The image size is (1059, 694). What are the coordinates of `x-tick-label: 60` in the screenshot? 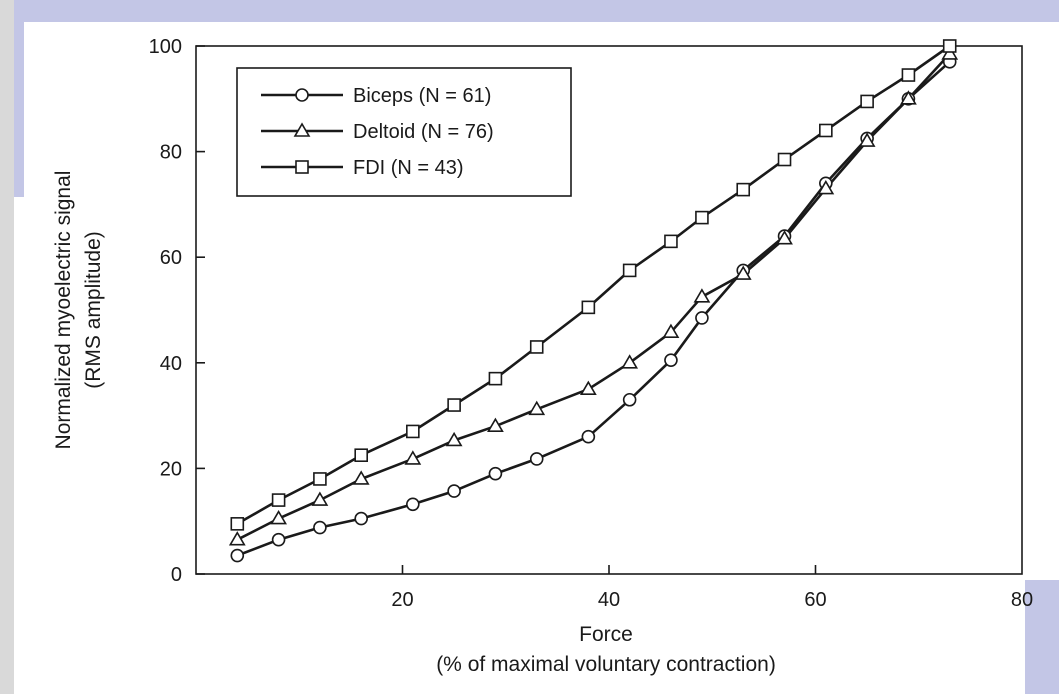 It's located at (815, 600).